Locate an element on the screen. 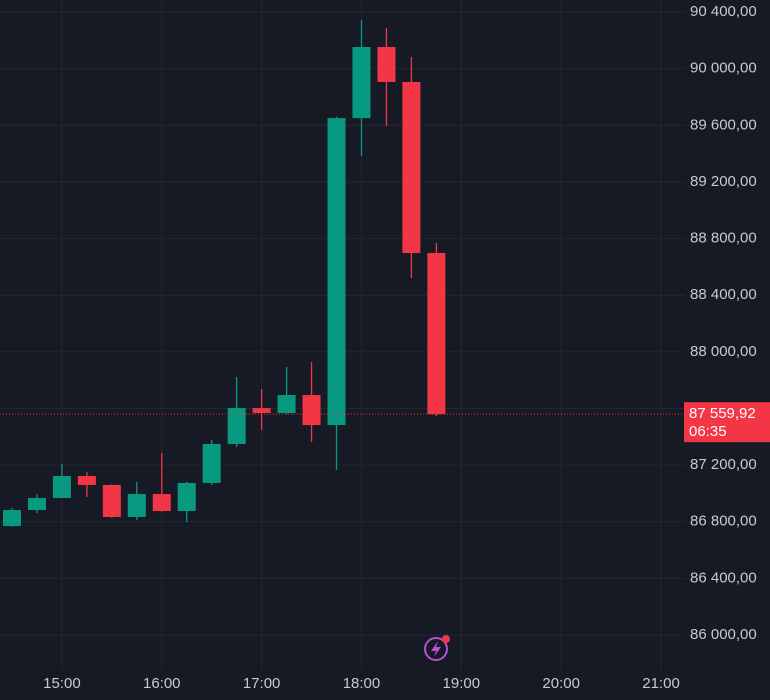 The height and width of the screenshot is (700, 770). last-price-label: 87 559,92 is located at coordinates (722, 413).